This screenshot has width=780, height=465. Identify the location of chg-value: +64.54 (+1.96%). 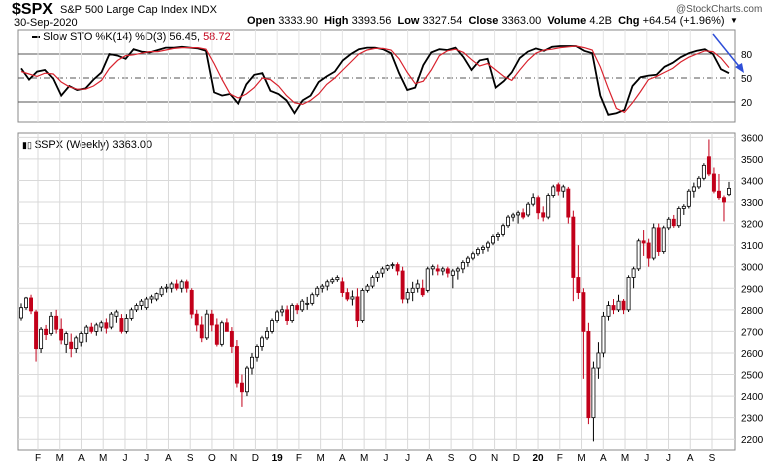
(683, 21).